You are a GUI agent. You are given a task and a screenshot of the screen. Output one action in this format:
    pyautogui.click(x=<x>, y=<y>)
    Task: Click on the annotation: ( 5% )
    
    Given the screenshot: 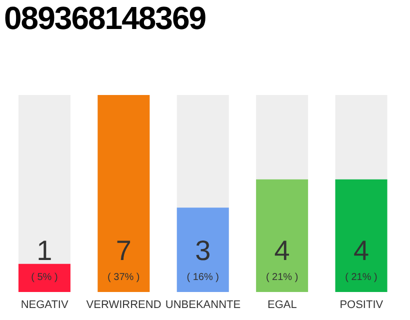 What is the action you would take?
    pyautogui.click(x=44, y=277)
    